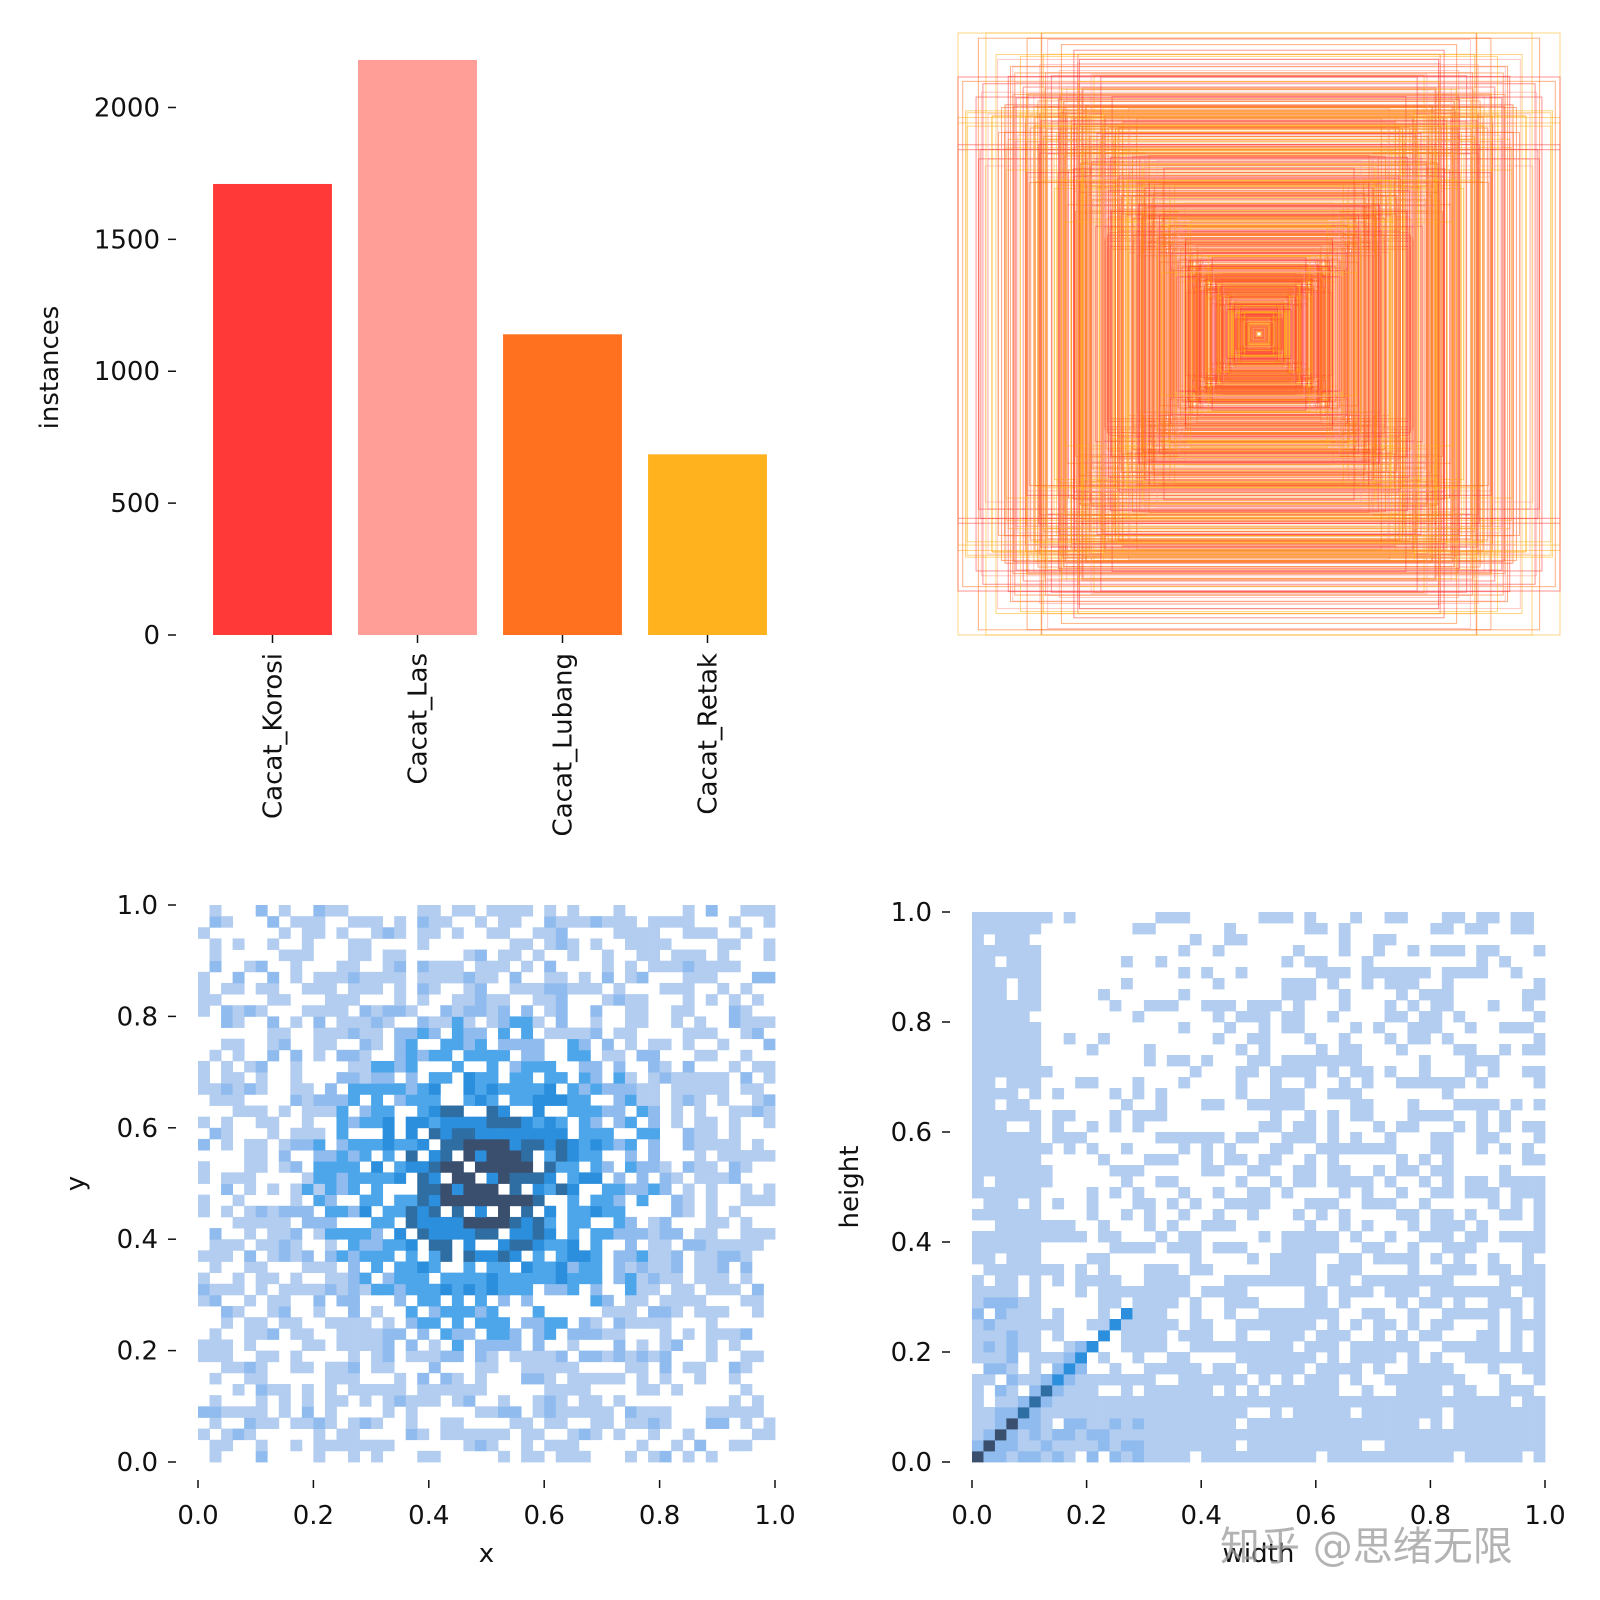  What do you see at coordinates (137, 1017) in the screenshot?
I see `y-tick-label: 0.8` at bounding box center [137, 1017].